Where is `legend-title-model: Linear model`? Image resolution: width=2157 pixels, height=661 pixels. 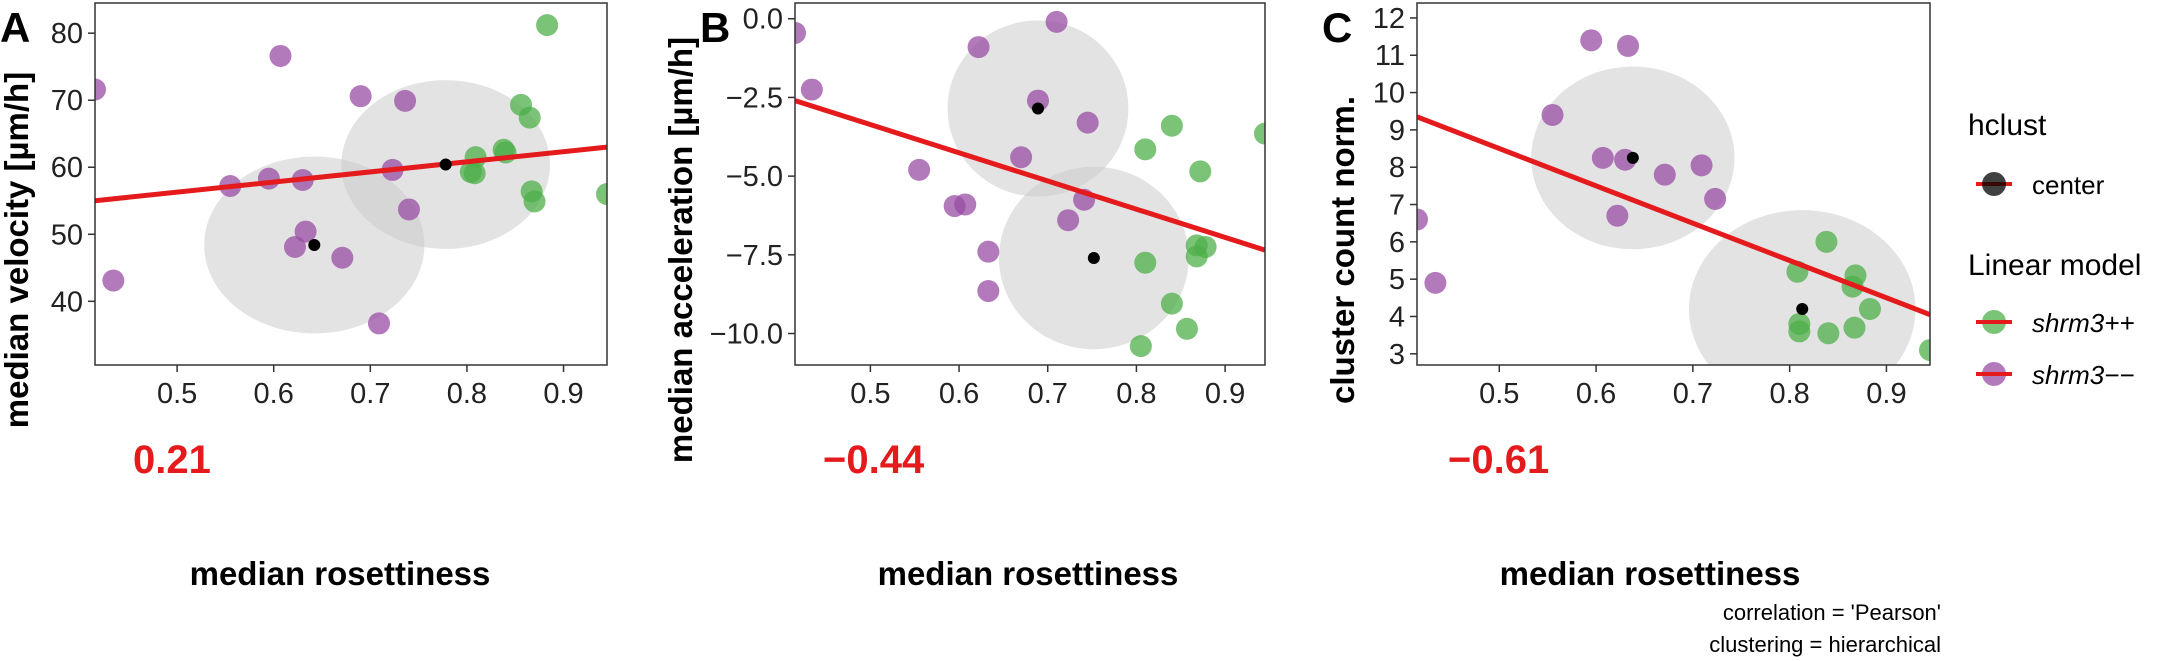
legend-title-model: Linear model is located at coordinates (2054, 265).